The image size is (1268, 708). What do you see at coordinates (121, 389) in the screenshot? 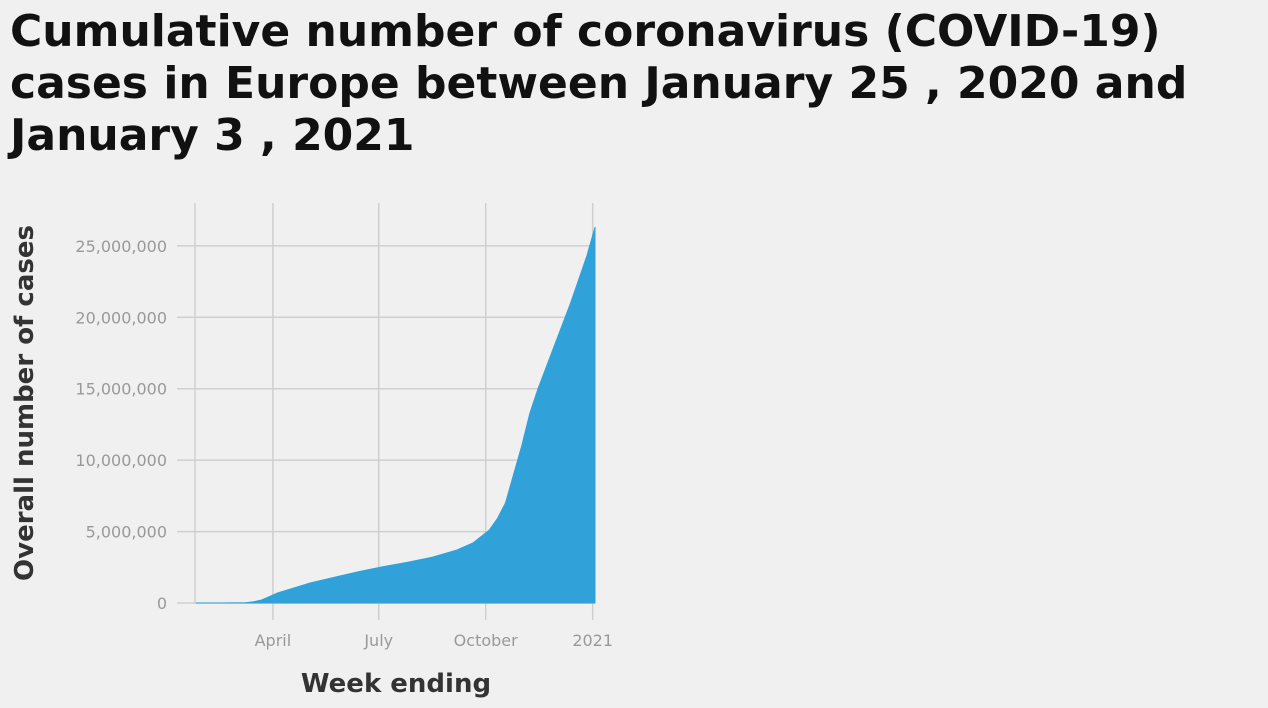
I see `y-tick-label-3: 15,000,000` at bounding box center [121, 389].